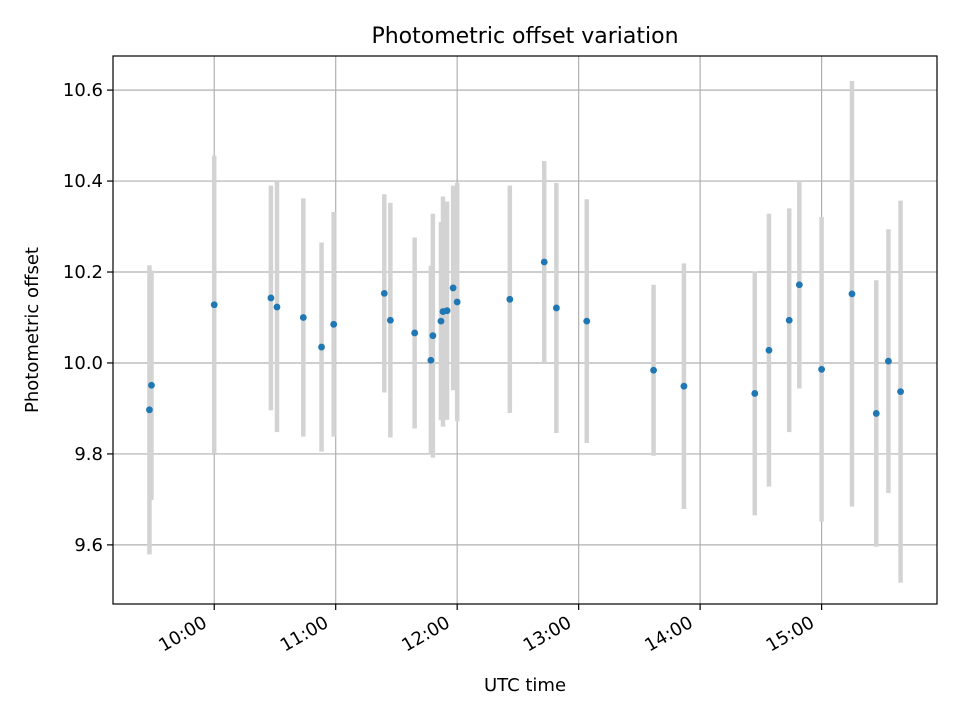 The image size is (960, 720). Describe the element at coordinates (83, 90) in the screenshot. I see `y-tick-label: 10.6` at that location.